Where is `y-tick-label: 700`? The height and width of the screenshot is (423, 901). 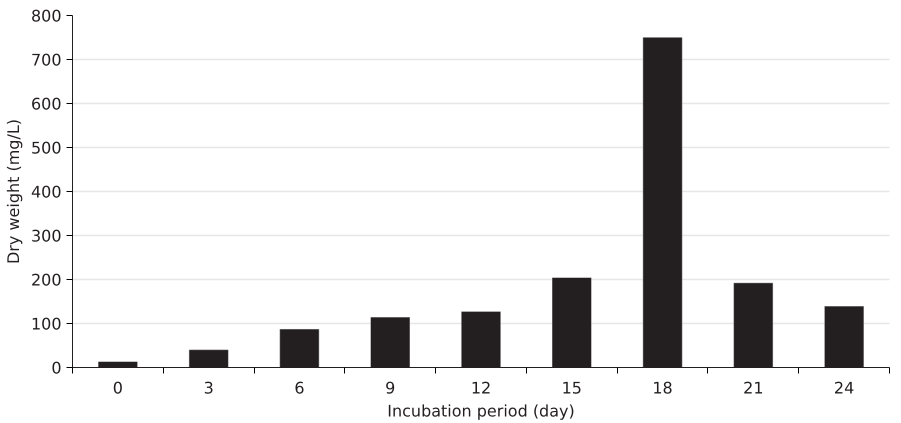
y-tick-label: 700 is located at coordinates (46, 60).